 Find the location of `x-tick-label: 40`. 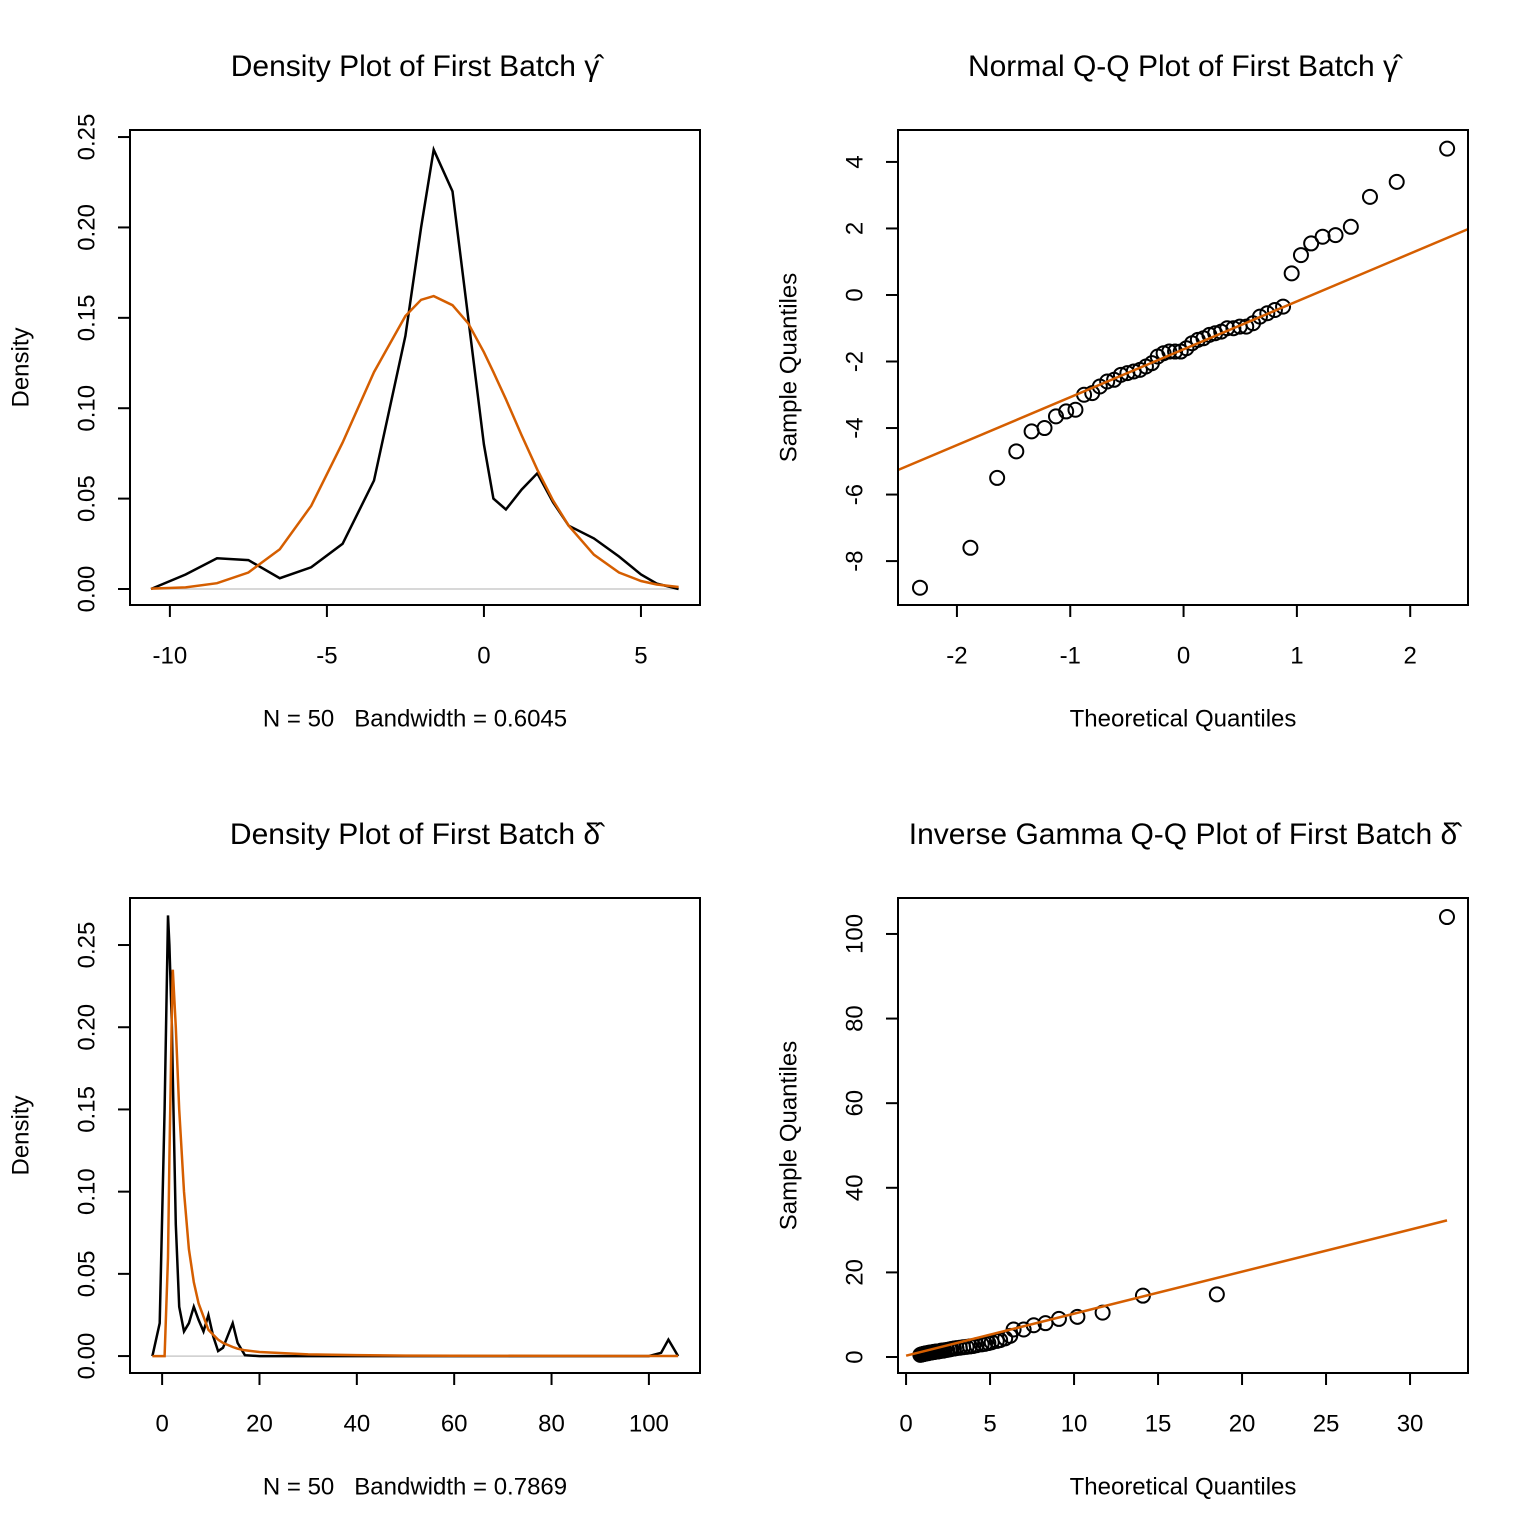

x-tick-label: 40 is located at coordinates (356, 1423).